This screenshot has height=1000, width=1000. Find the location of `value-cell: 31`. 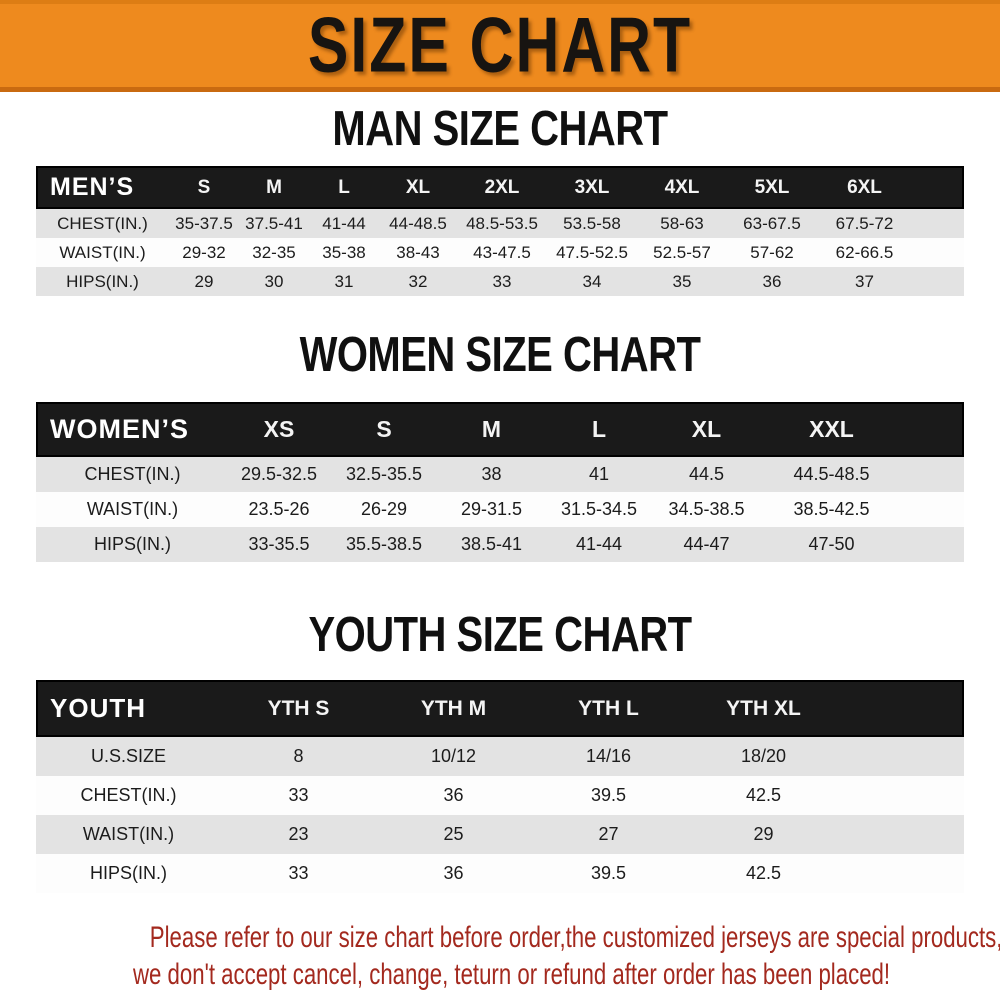

value-cell: 31 is located at coordinates (344, 281).